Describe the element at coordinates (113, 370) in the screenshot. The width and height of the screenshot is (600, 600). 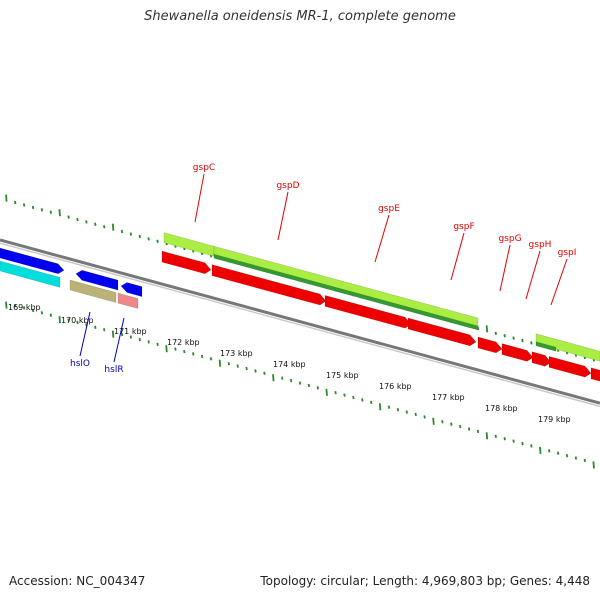
I see `gene-label-hslR: hslR` at that location.